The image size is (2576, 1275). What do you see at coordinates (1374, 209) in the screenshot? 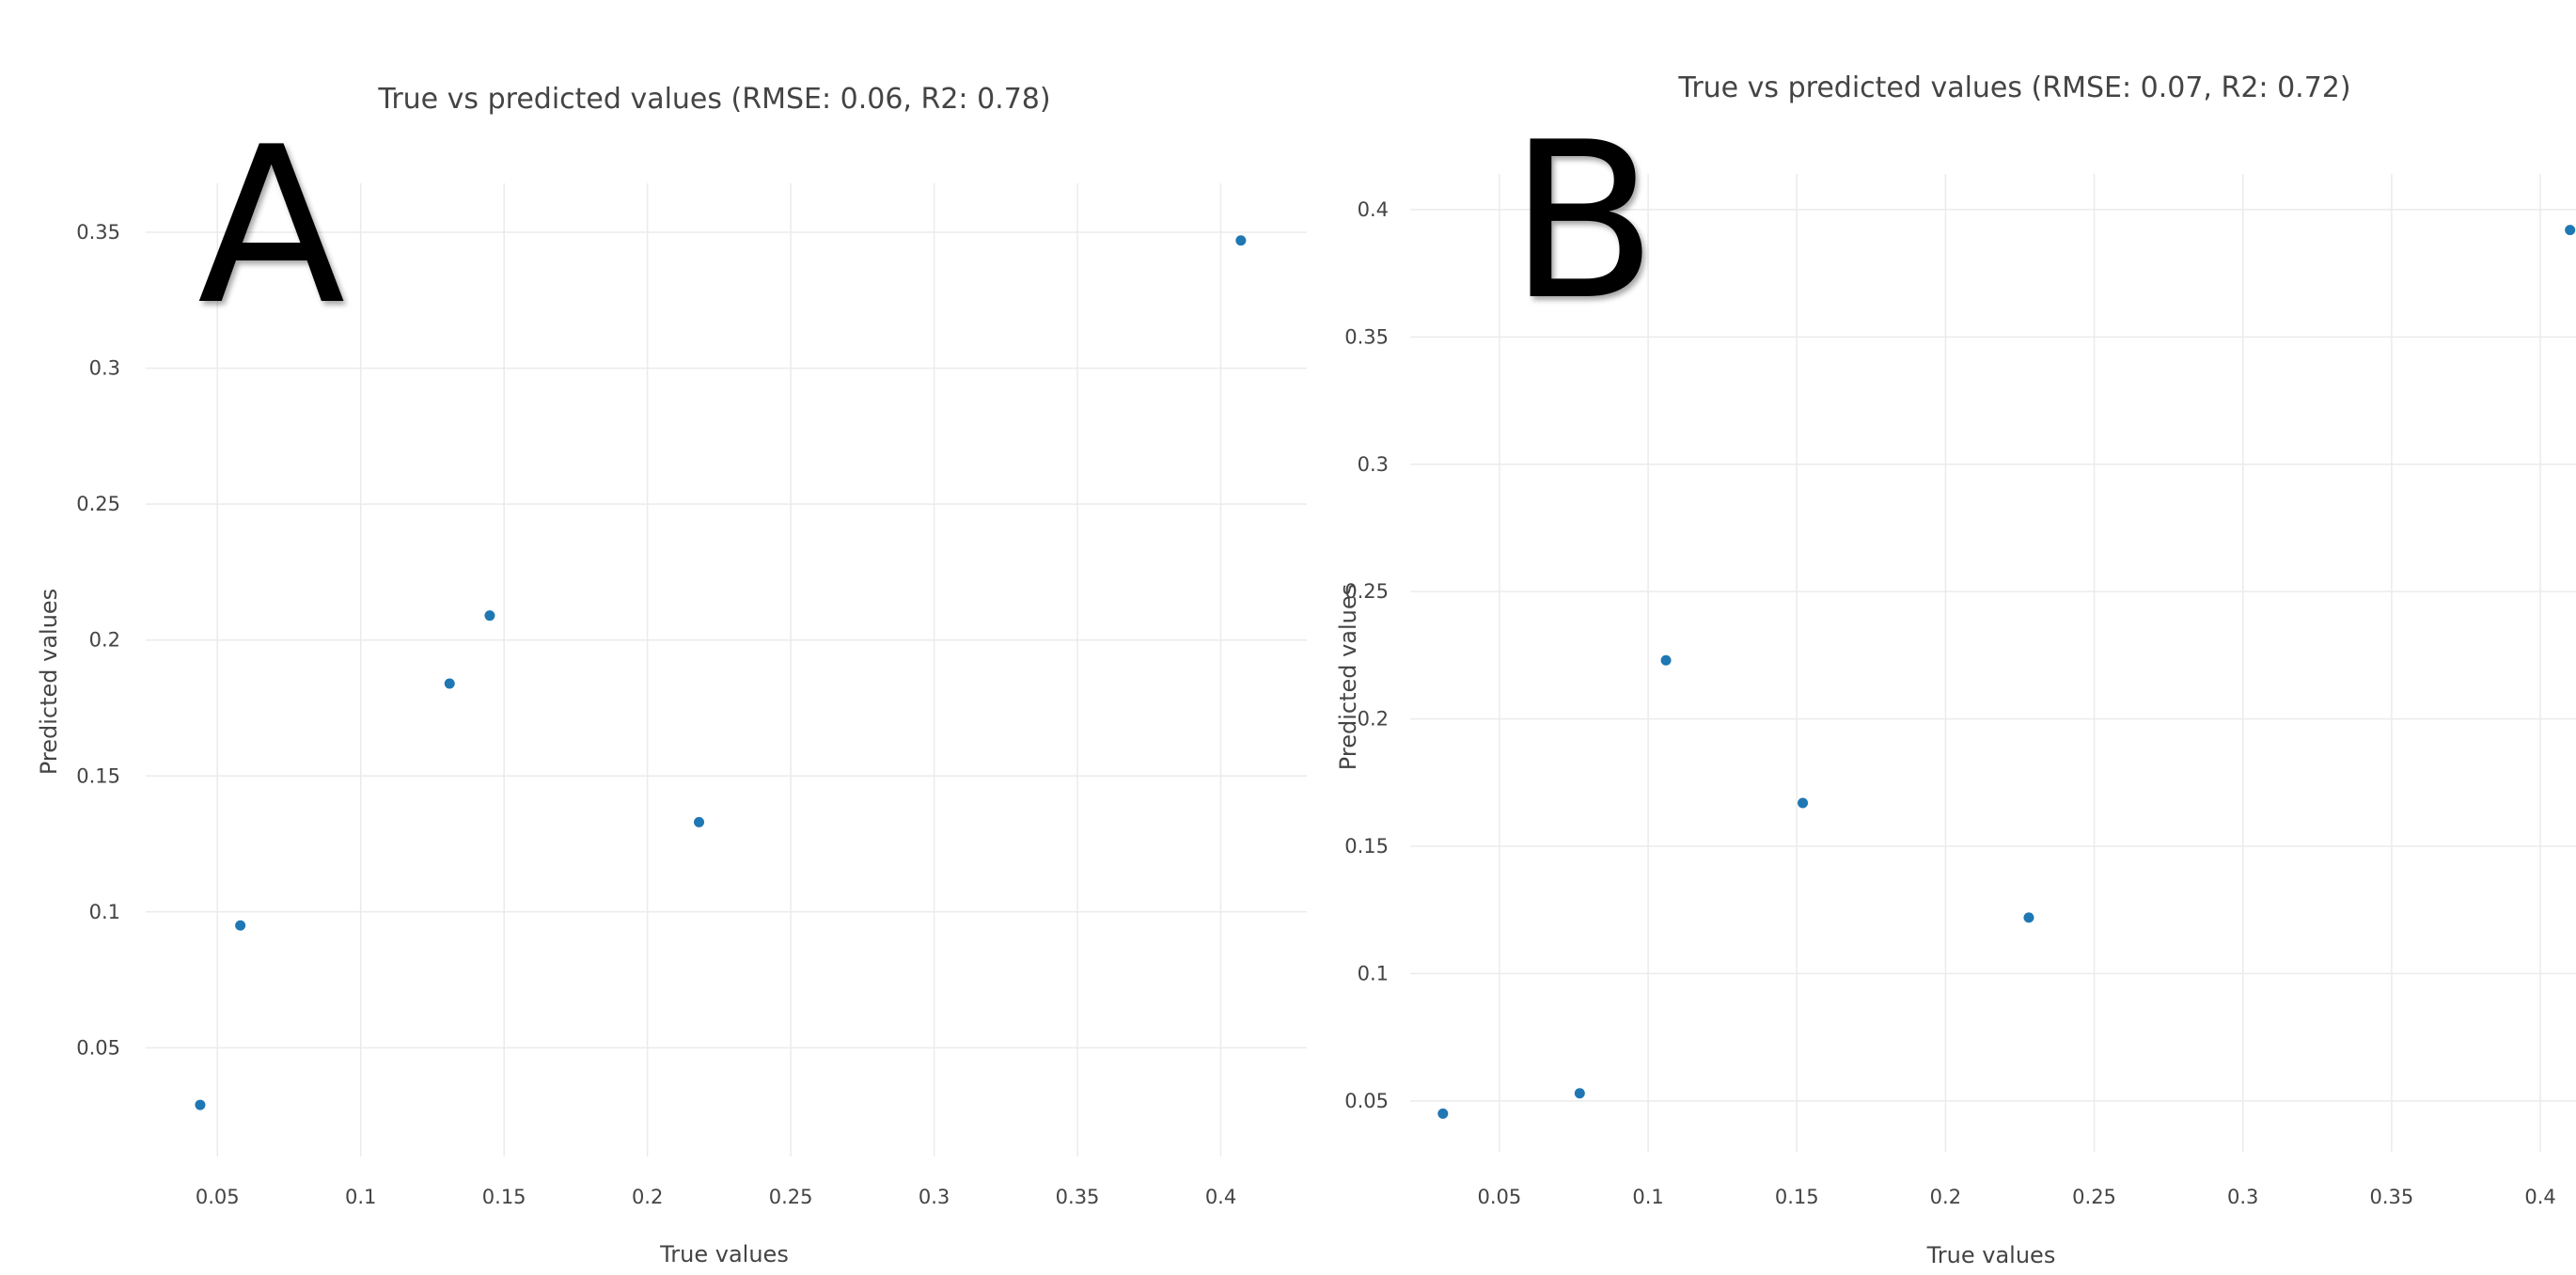
I see `y-tick-label: 0.4` at bounding box center [1374, 209].